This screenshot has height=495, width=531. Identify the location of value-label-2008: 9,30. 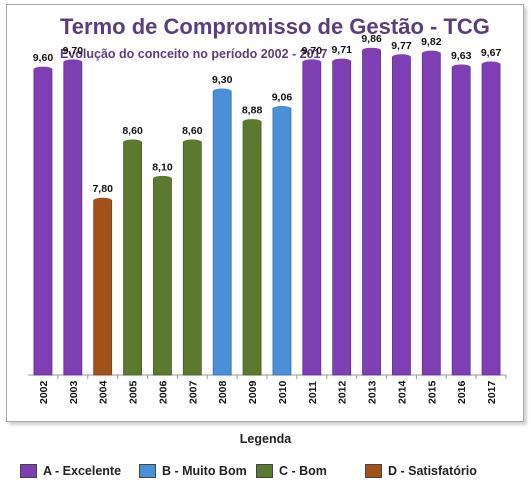
(222, 80).